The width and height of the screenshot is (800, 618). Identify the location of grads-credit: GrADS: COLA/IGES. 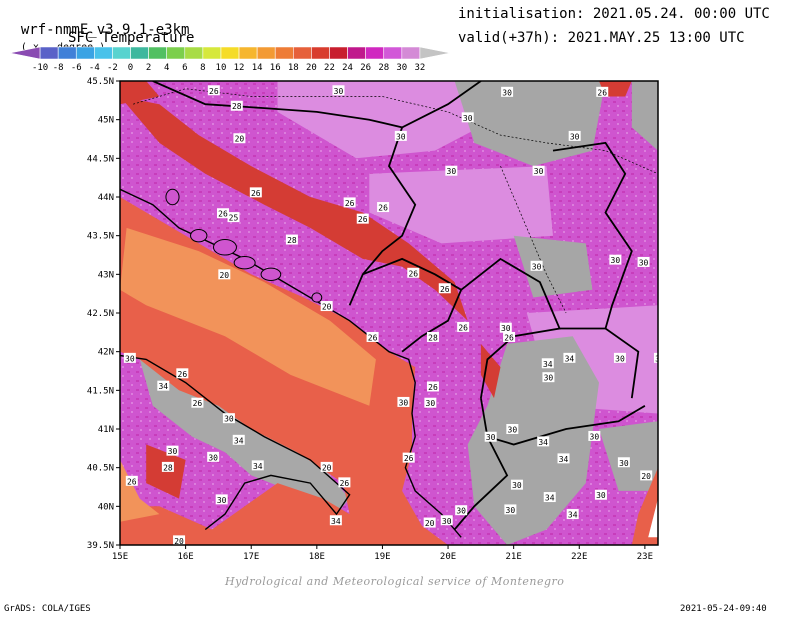
(47, 609).